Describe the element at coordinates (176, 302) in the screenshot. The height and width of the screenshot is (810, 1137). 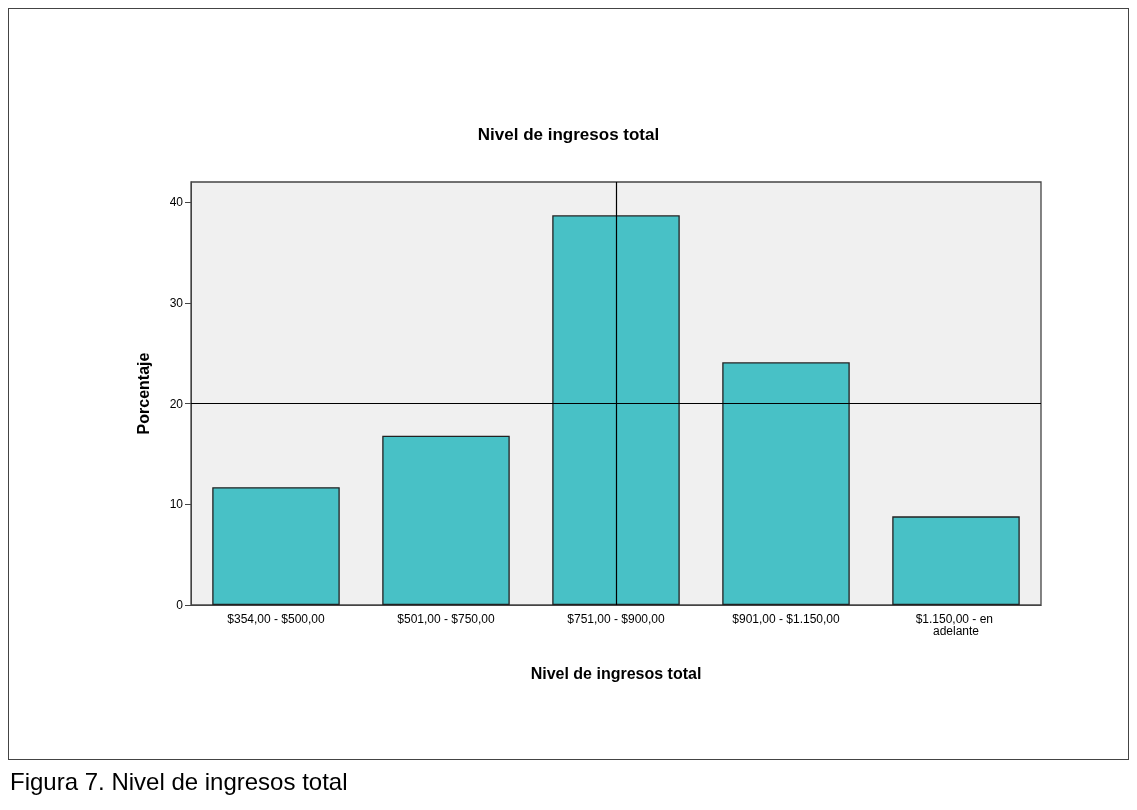
I see `y-tick-label: 30` at that location.